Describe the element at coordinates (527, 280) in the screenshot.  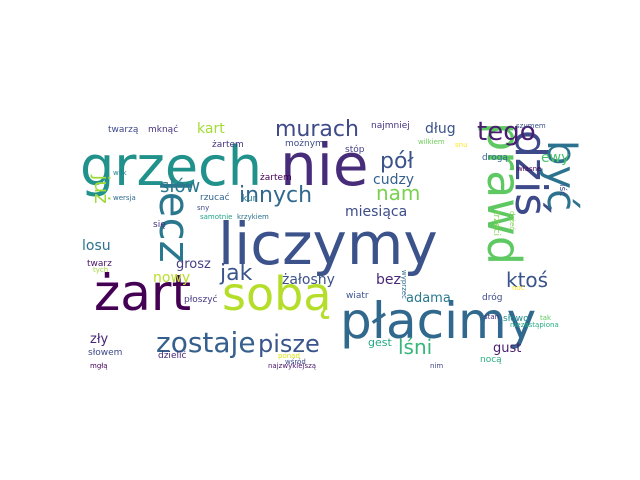
I see `cloud-word: ktoś` at that location.